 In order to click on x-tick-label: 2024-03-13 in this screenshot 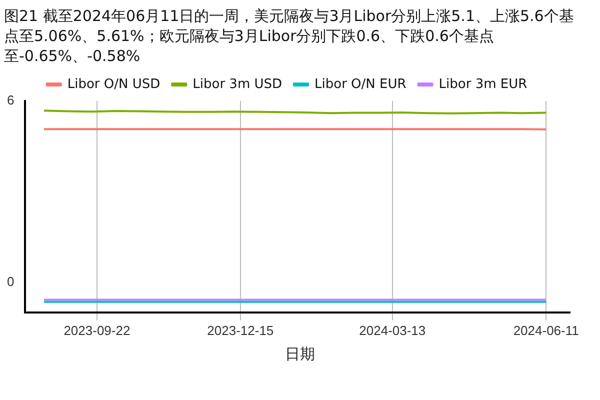, I will do `click(392, 330)`.